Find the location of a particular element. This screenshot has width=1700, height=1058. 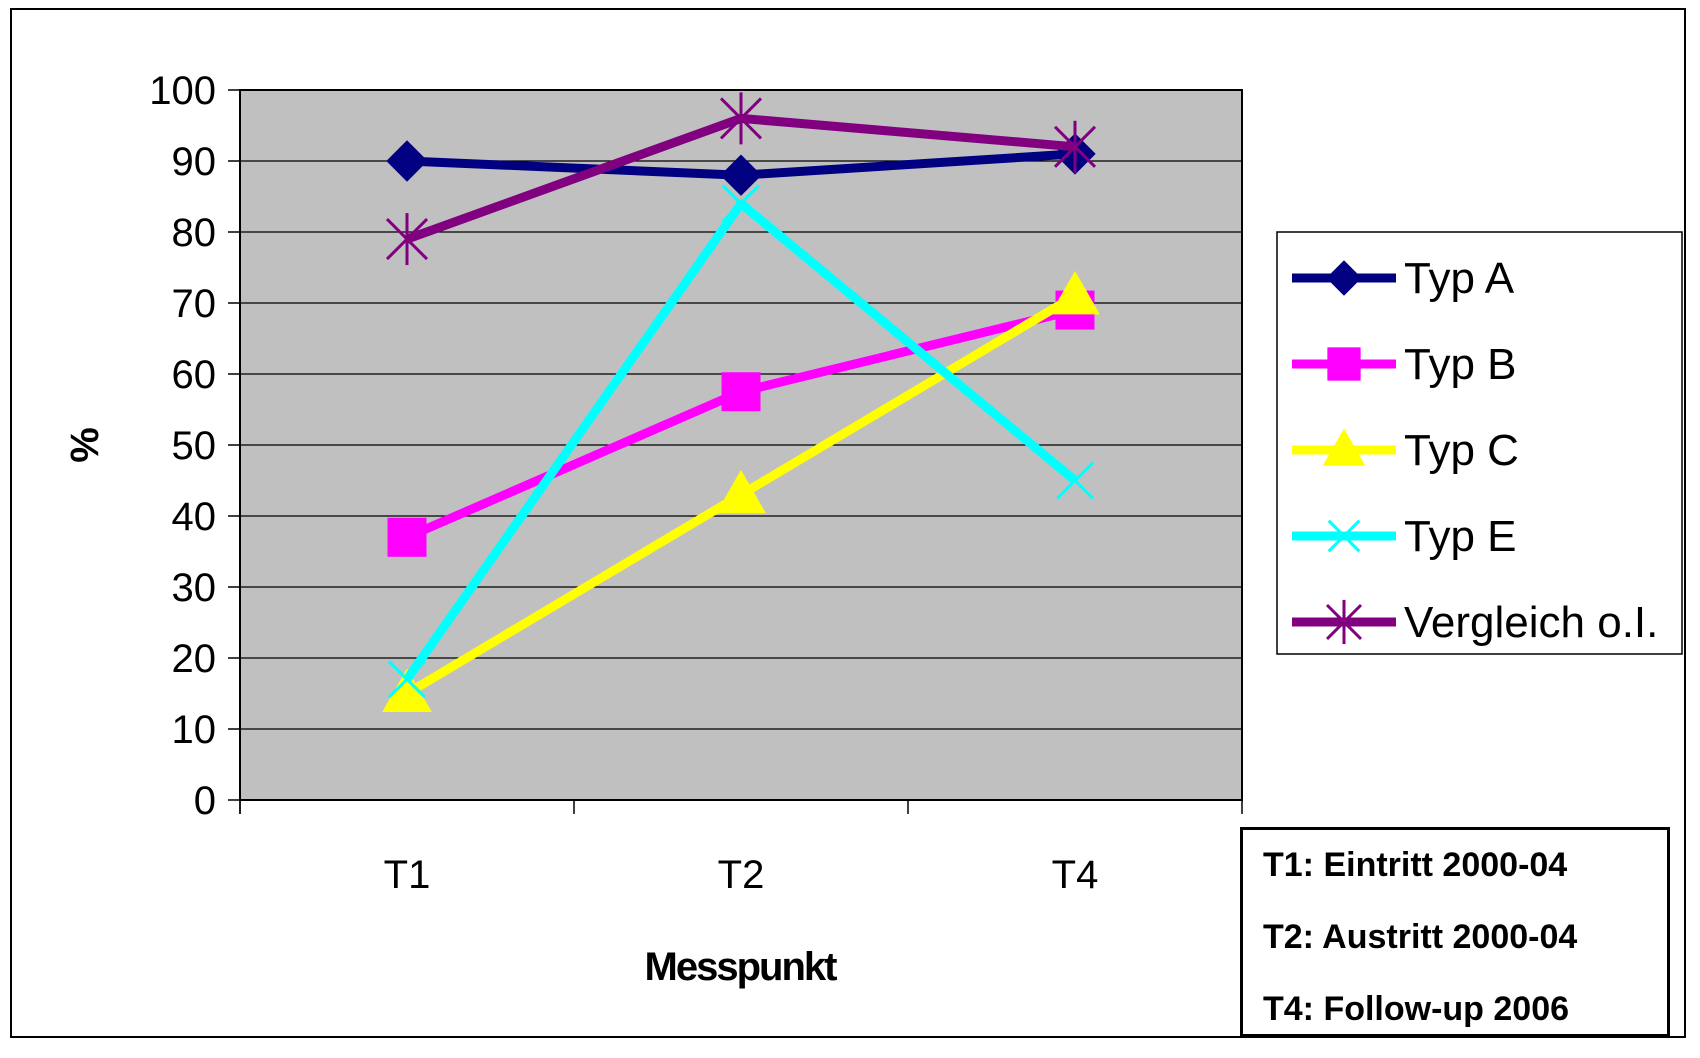

y-tick-label: 0 is located at coordinates (205, 801).